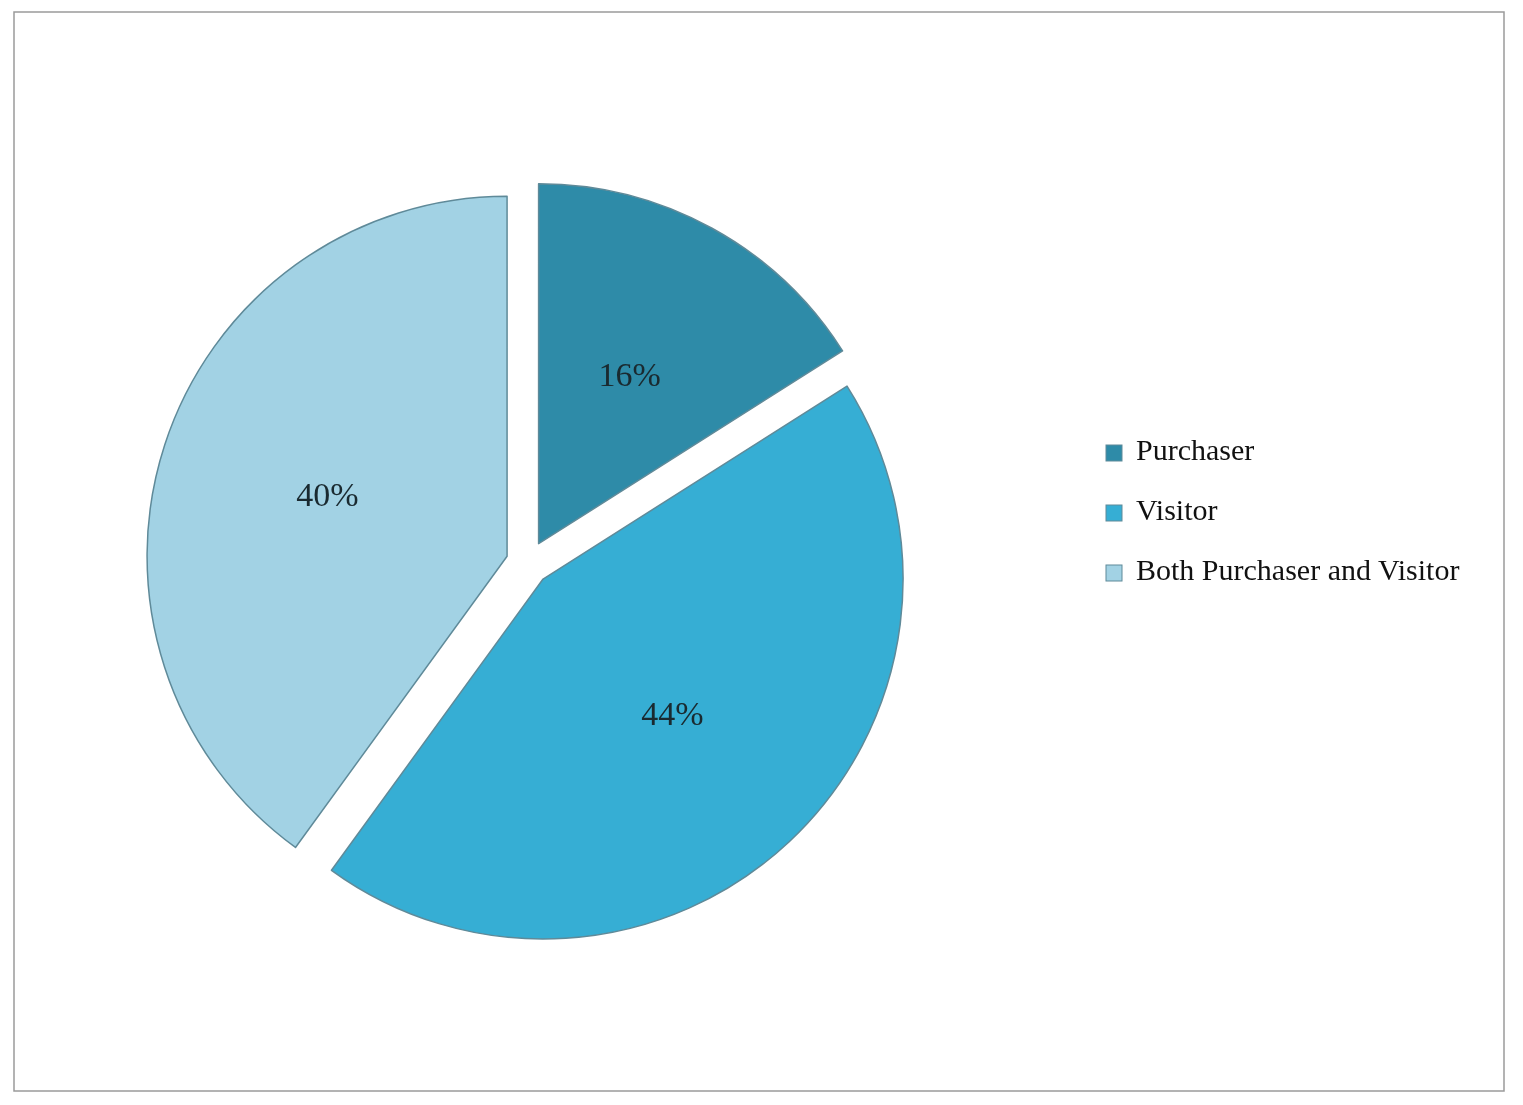 The width and height of the screenshot is (1523, 1105). I want to click on data-label: 40%, so click(327, 494).